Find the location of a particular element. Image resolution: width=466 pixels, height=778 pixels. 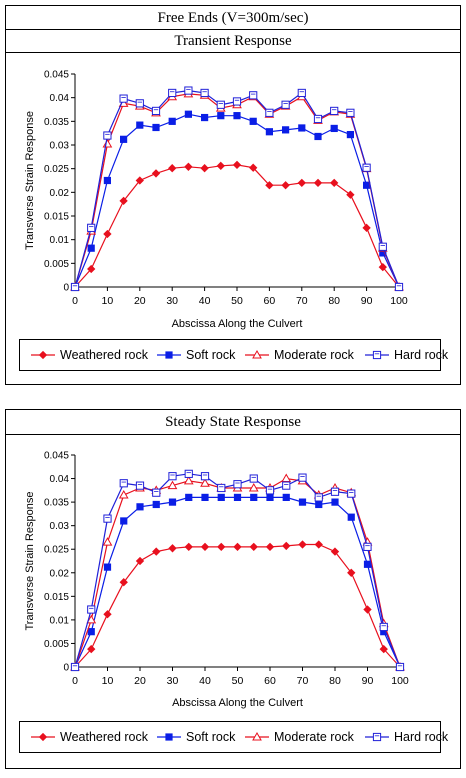

legend-item-weathered-rock: Weathered rock is located at coordinates (89, 737).